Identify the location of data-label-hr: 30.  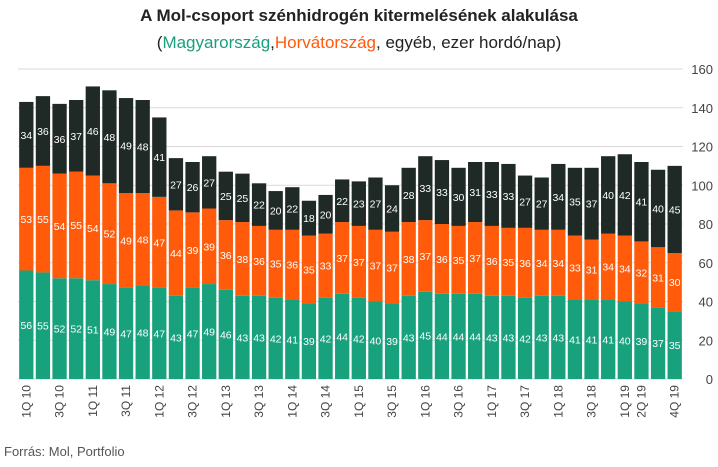
(675, 283).